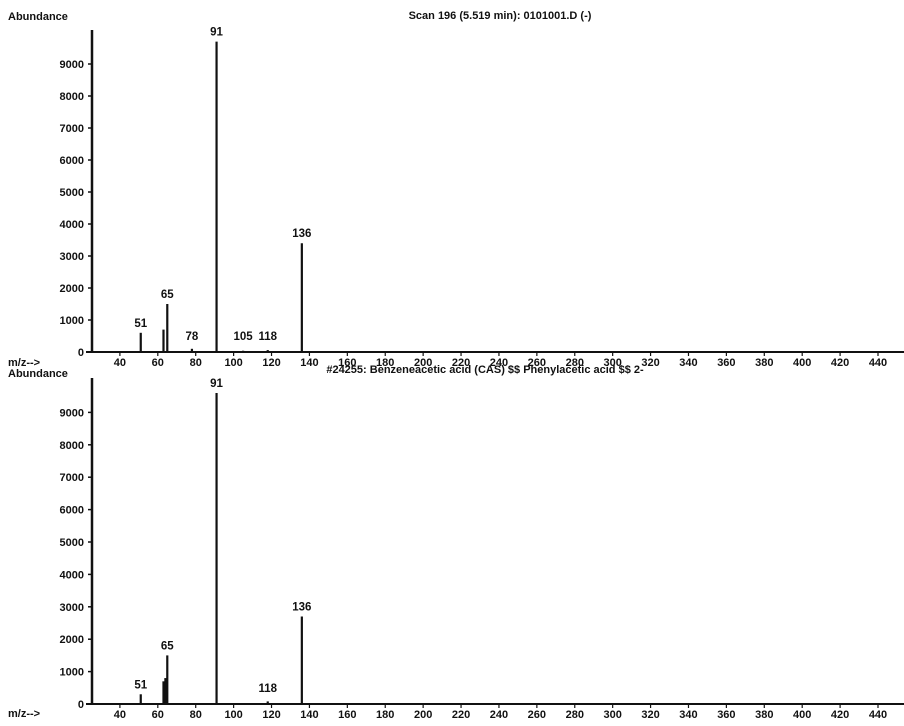 The height and width of the screenshot is (726, 904). I want to click on chart2-x-tick-label: 320, so click(650, 715).